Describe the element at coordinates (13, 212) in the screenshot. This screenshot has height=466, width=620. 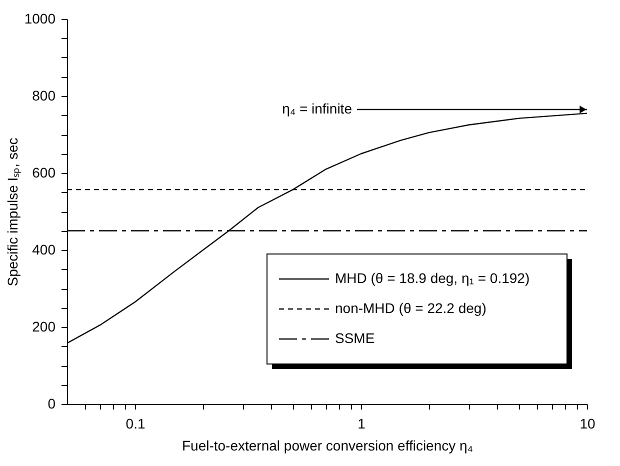
I see `y-axis-title: Specific impulse Iₛₚ, sec` at that location.